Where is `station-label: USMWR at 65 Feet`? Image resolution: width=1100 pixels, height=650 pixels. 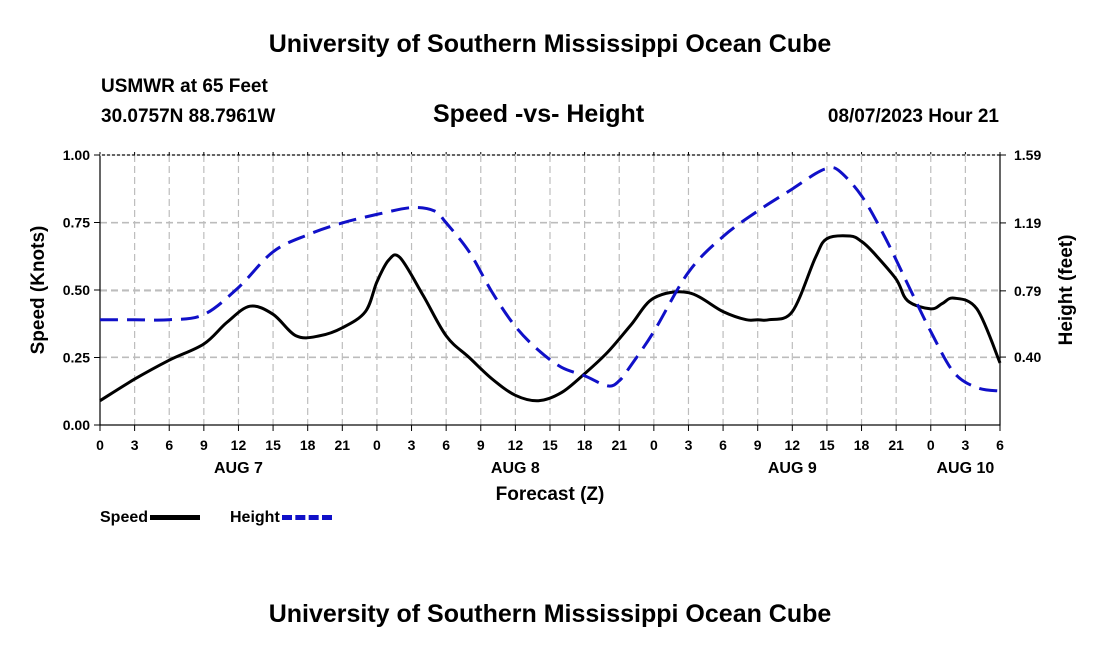 station-label: USMWR at 65 Feet is located at coordinates (184, 86).